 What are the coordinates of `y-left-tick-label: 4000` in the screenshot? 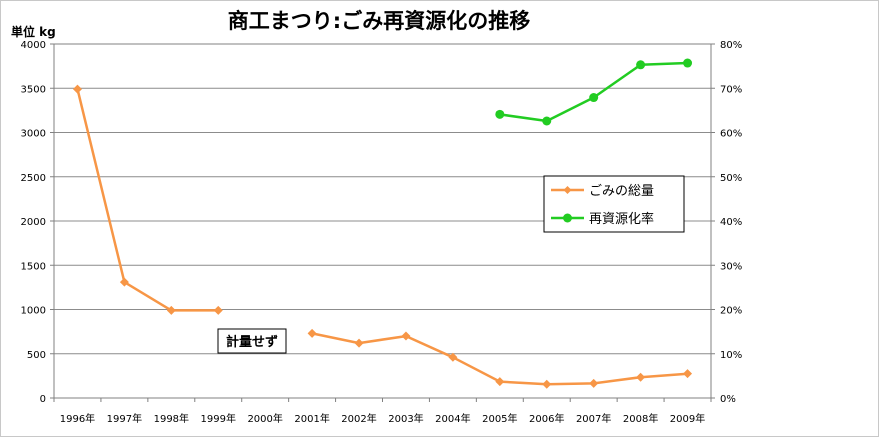 It's located at (33, 45).